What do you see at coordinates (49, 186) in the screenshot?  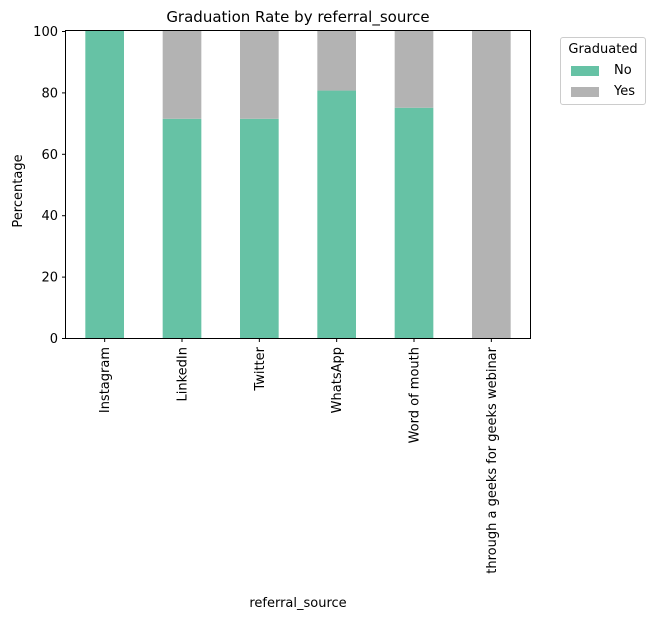 I see `y-axis: 0 20 40 60 80 100` at bounding box center [49, 186].